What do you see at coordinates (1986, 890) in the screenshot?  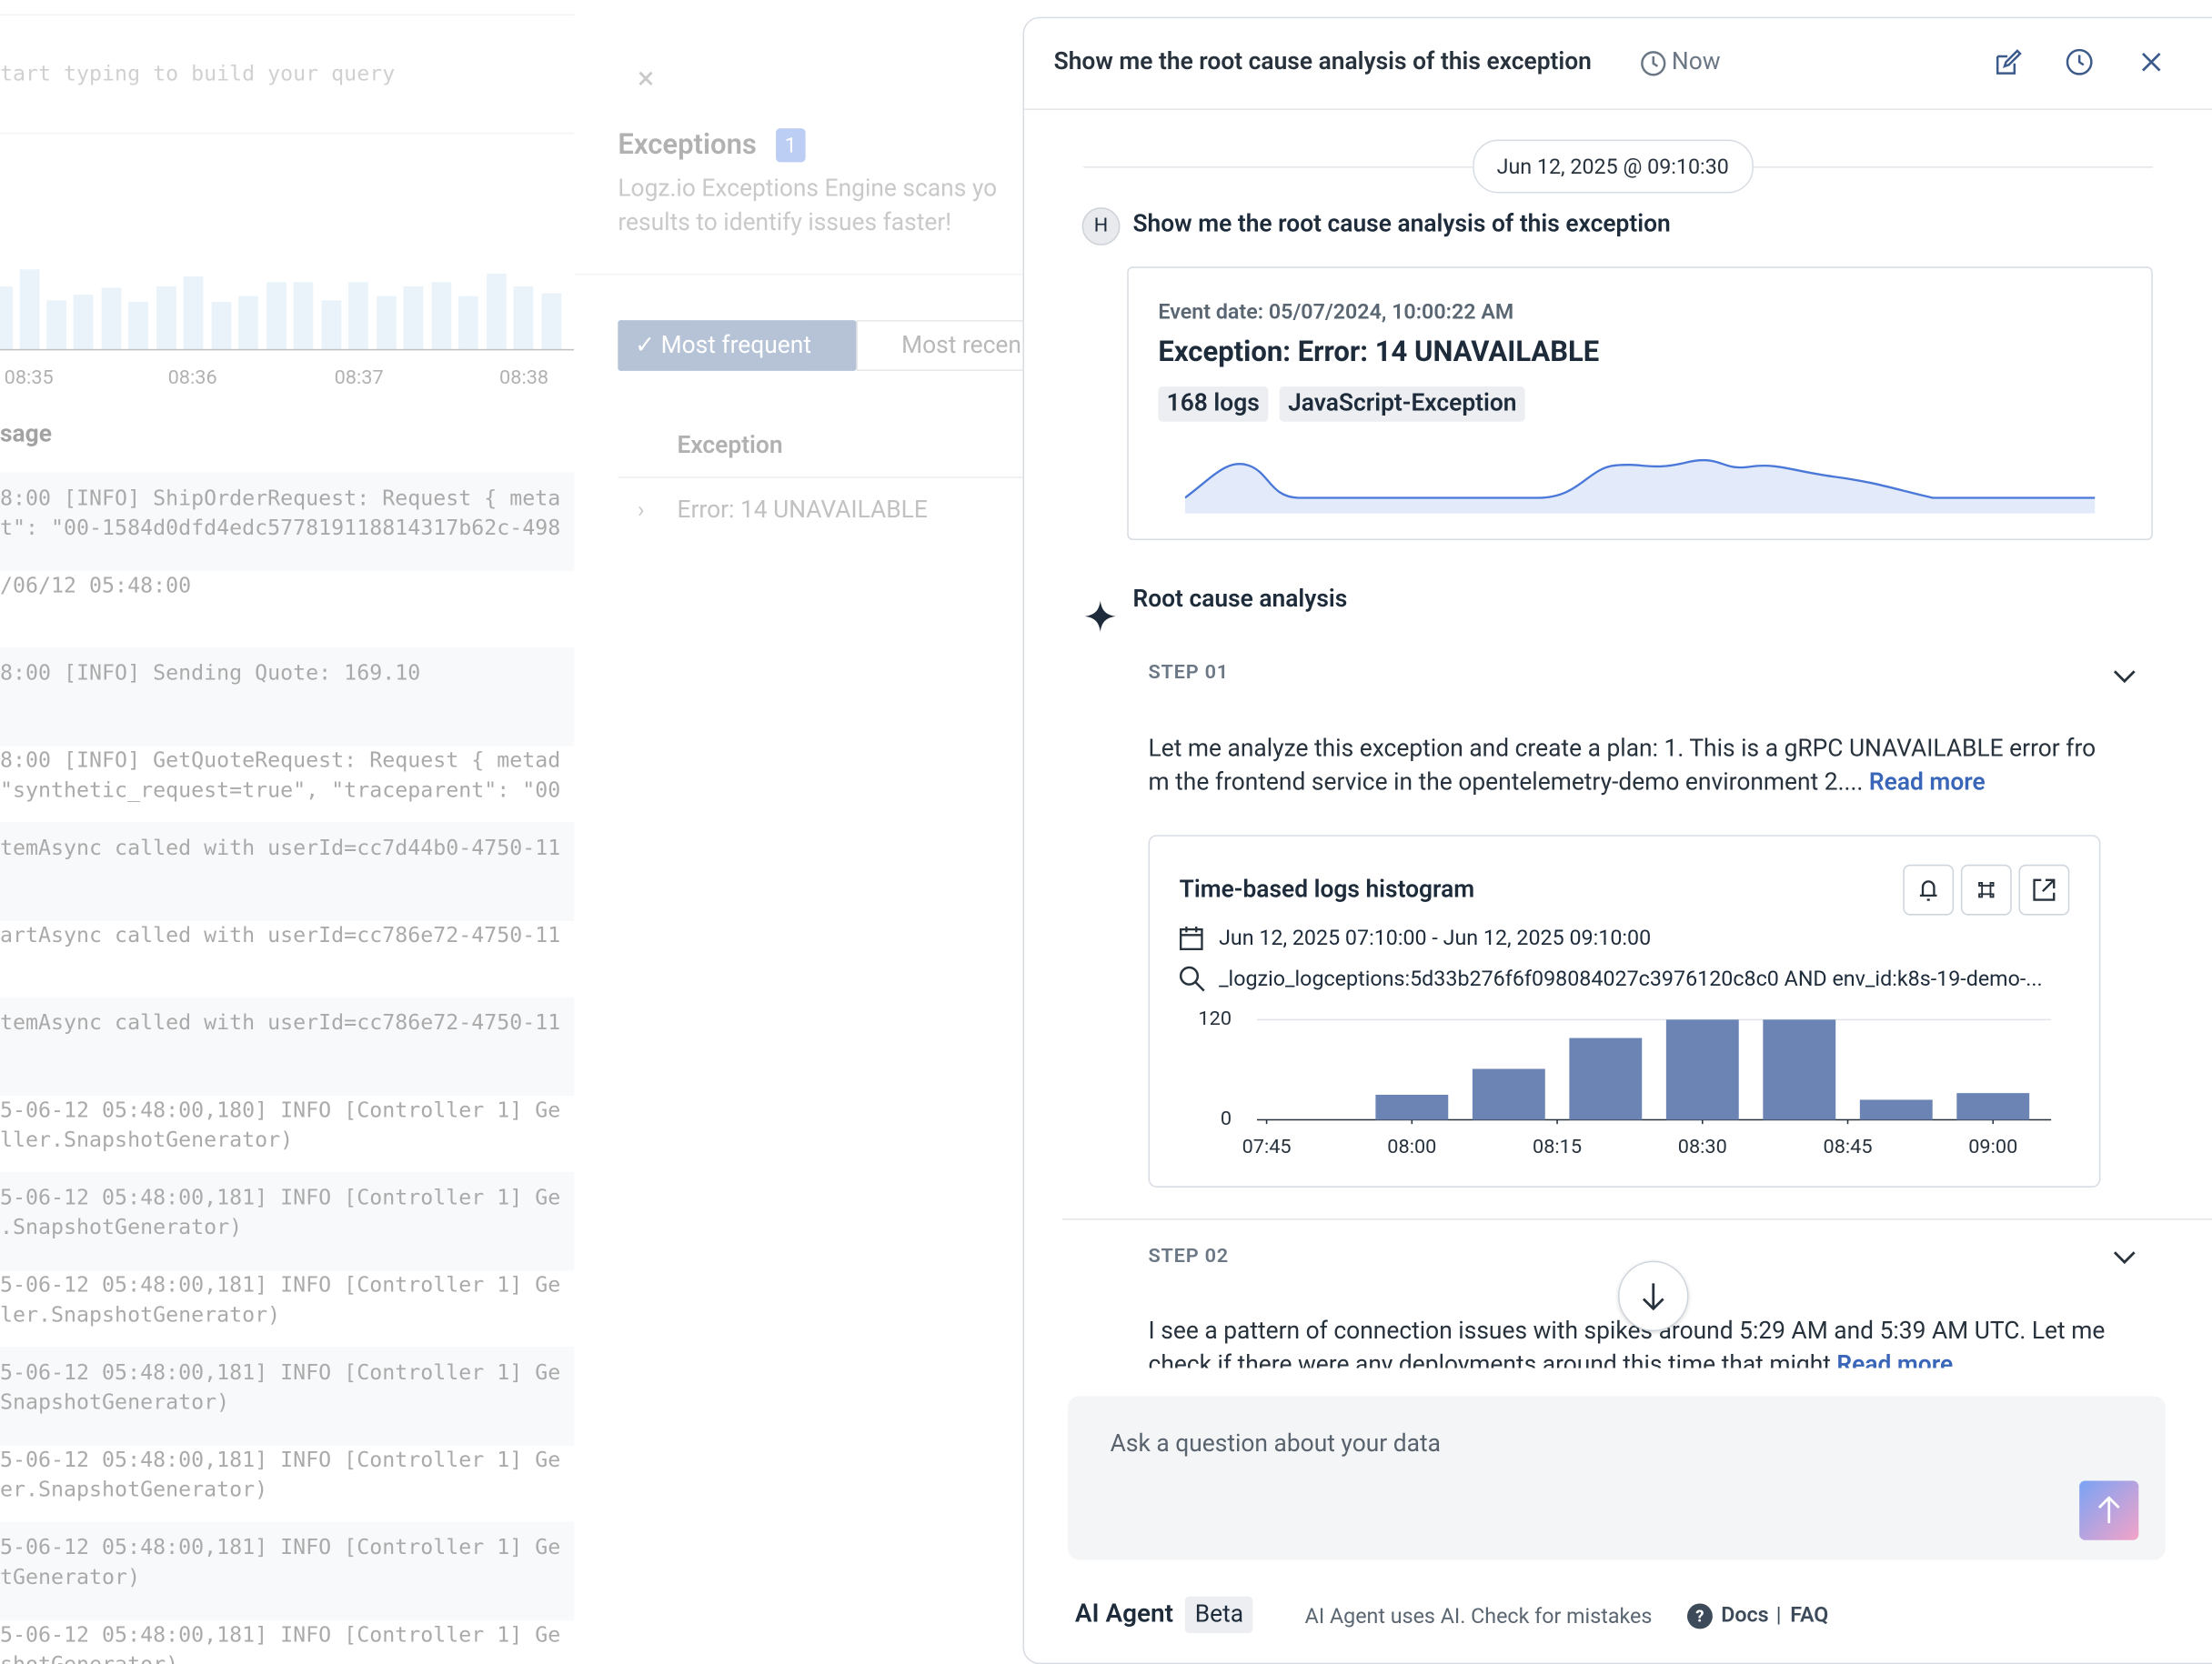 I see `command-button` at bounding box center [1986, 890].